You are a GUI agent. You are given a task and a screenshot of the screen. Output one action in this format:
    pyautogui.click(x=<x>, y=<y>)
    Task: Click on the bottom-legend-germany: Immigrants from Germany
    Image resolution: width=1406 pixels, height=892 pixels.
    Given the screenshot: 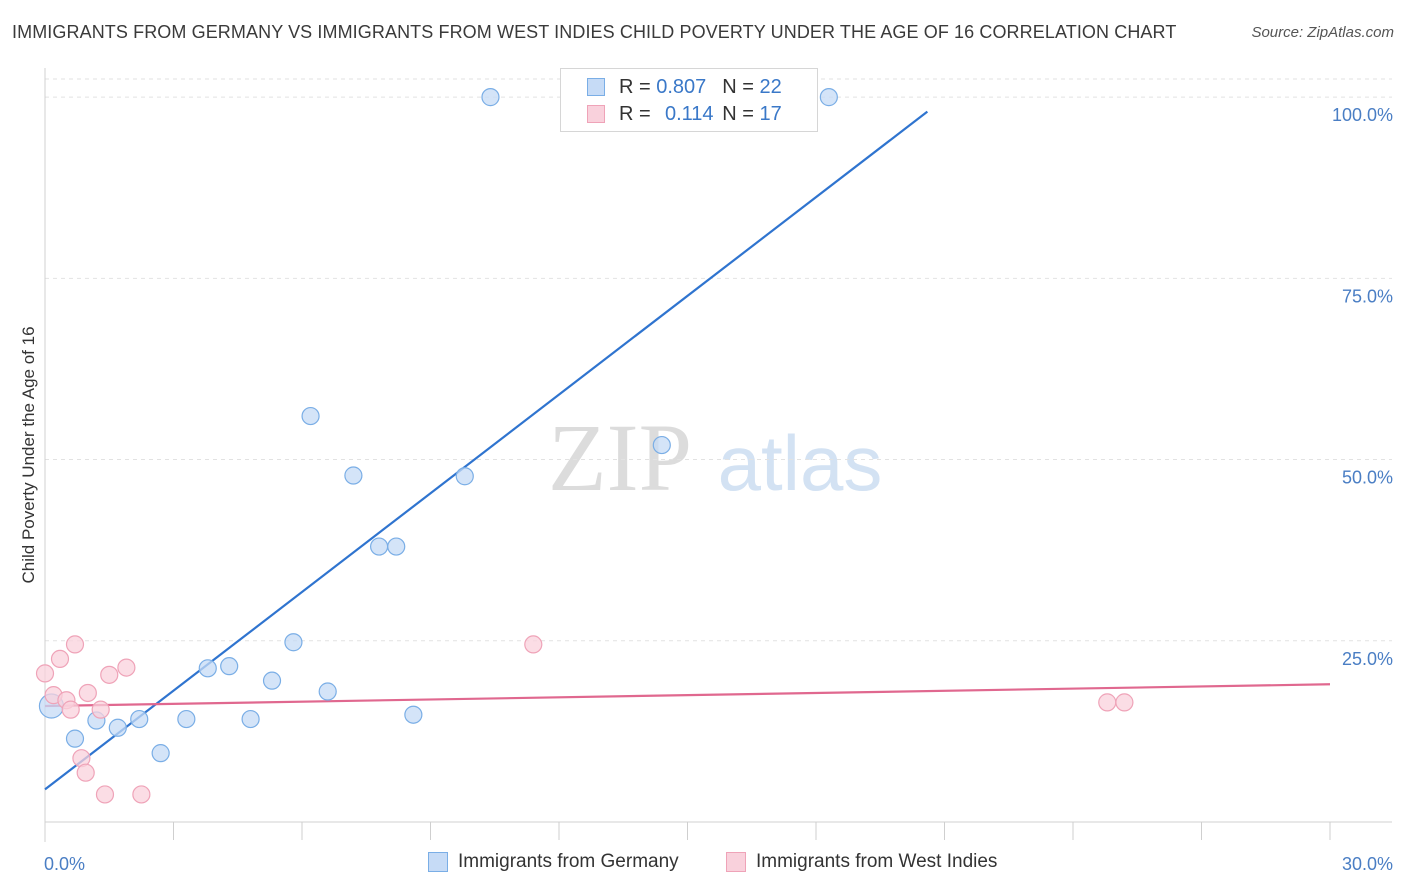 What is the action you would take?
    pyautogui.click(x=553, y=862)
    